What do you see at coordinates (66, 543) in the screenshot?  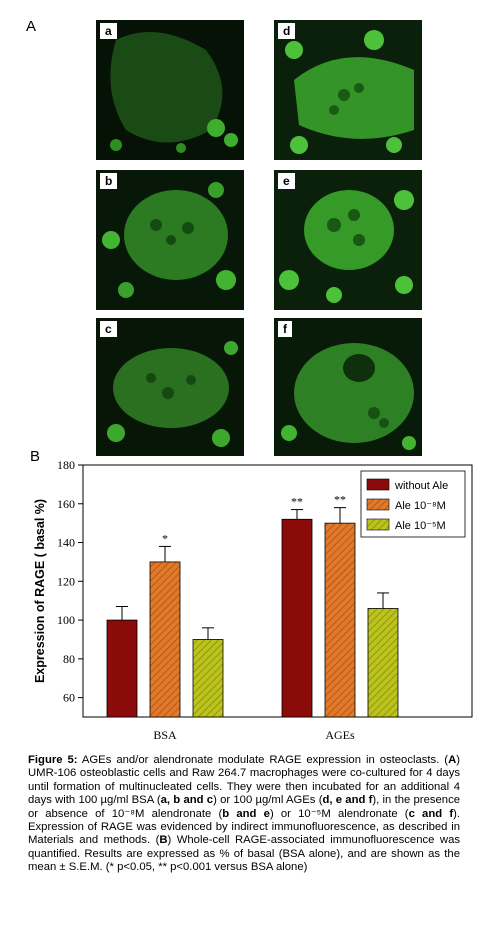 I see `y-tick-label: 140` at bounding box center [66, 543].